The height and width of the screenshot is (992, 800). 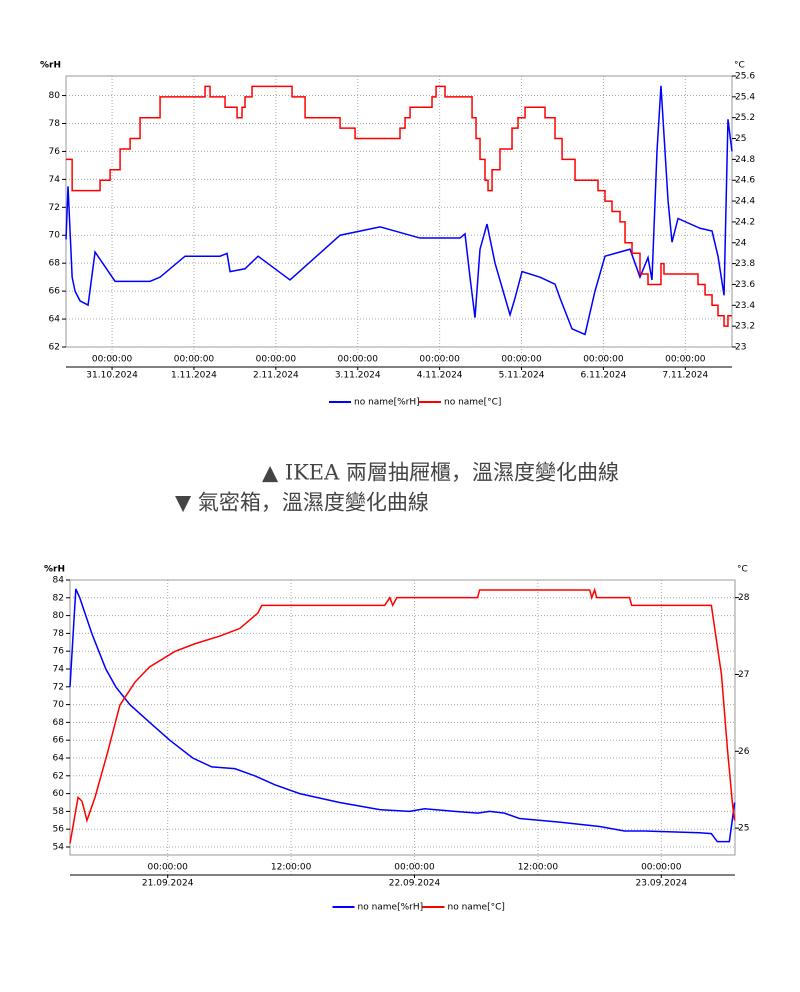 I want to click on x-date-label: 2.11.2024, so click(x=276, y=376).